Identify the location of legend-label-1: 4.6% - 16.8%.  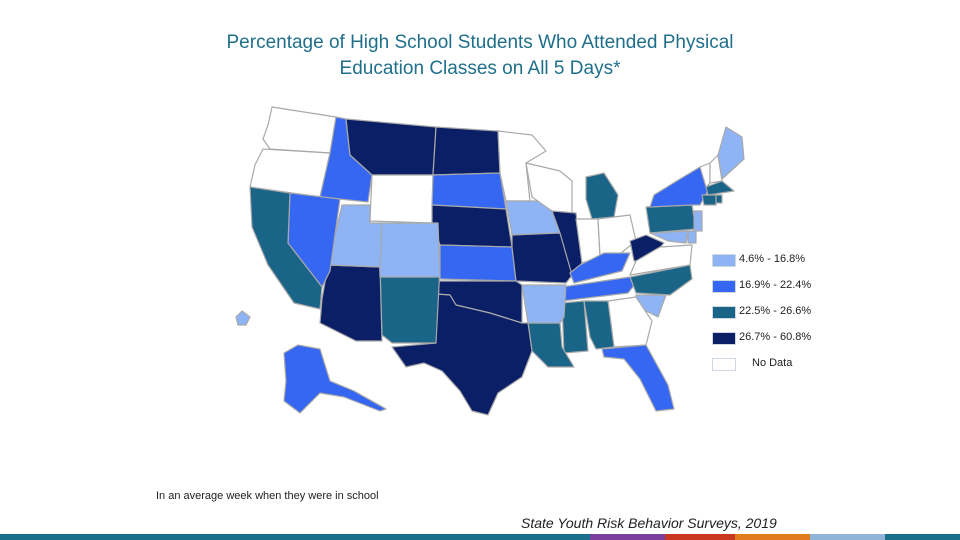
(772, 259).